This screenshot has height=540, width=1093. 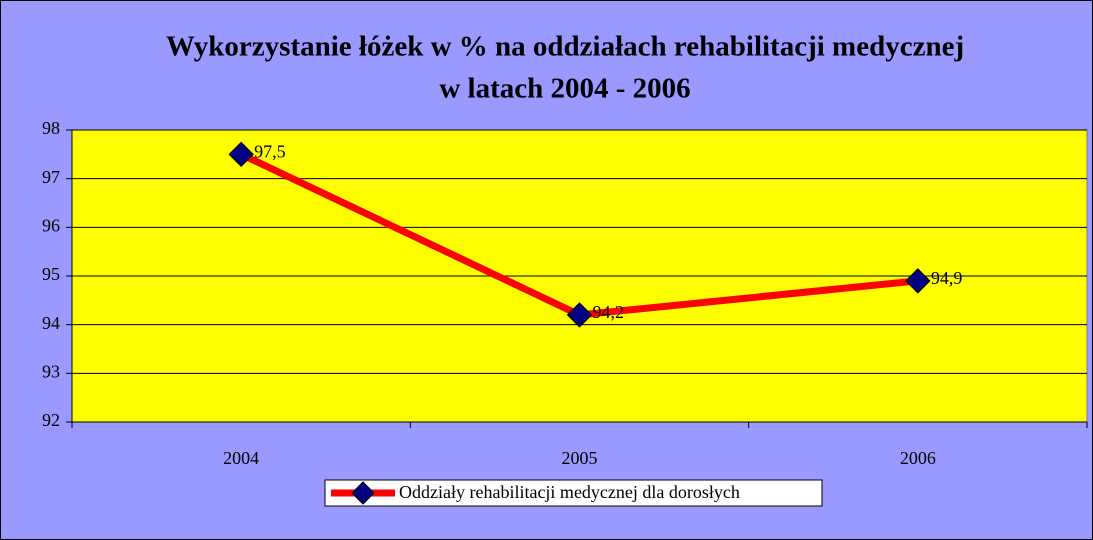 What do you see at coordinates (580, 458) in the screenshot?
I see `x-tick-label: 2005` at bounding box center [580, 458].